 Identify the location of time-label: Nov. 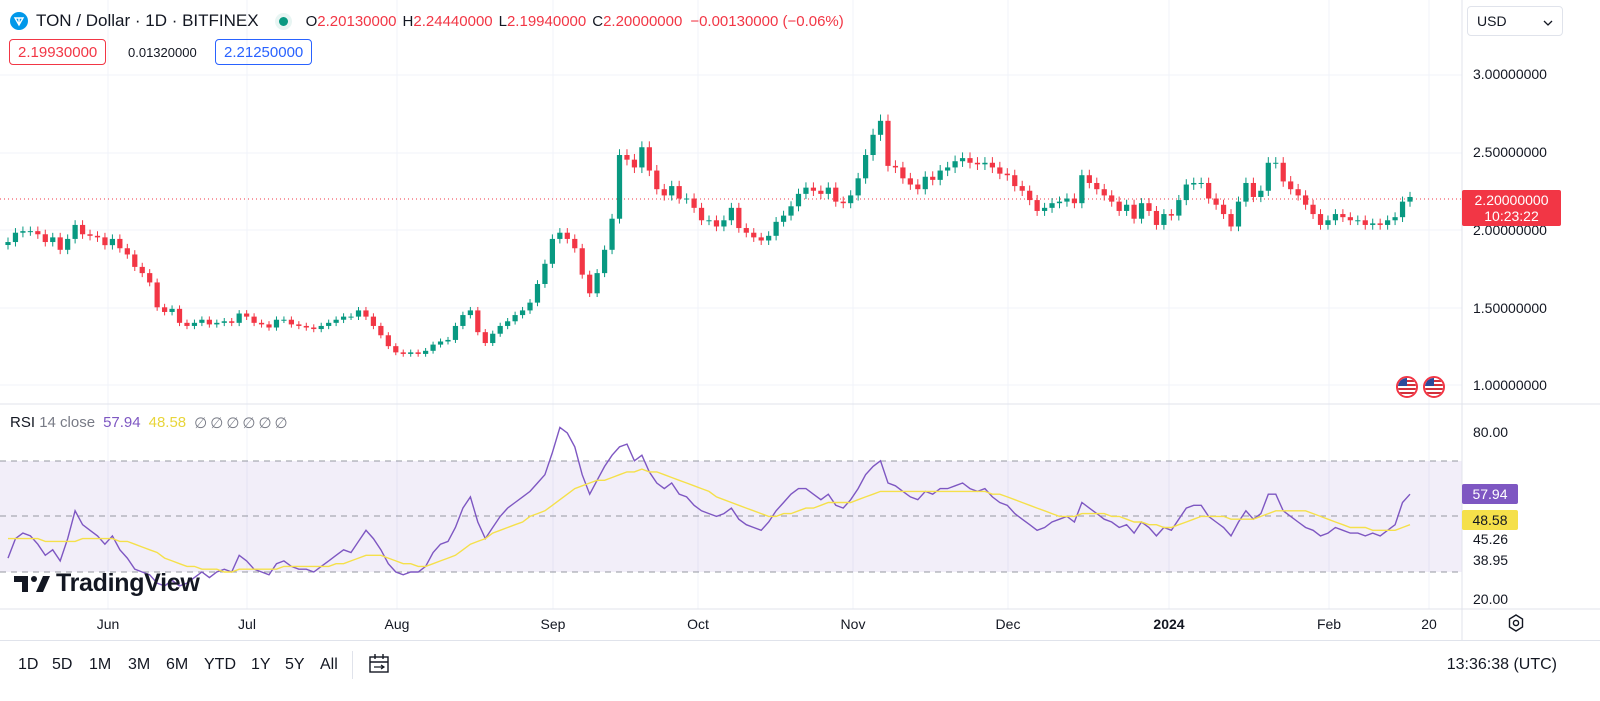
(853, 624).